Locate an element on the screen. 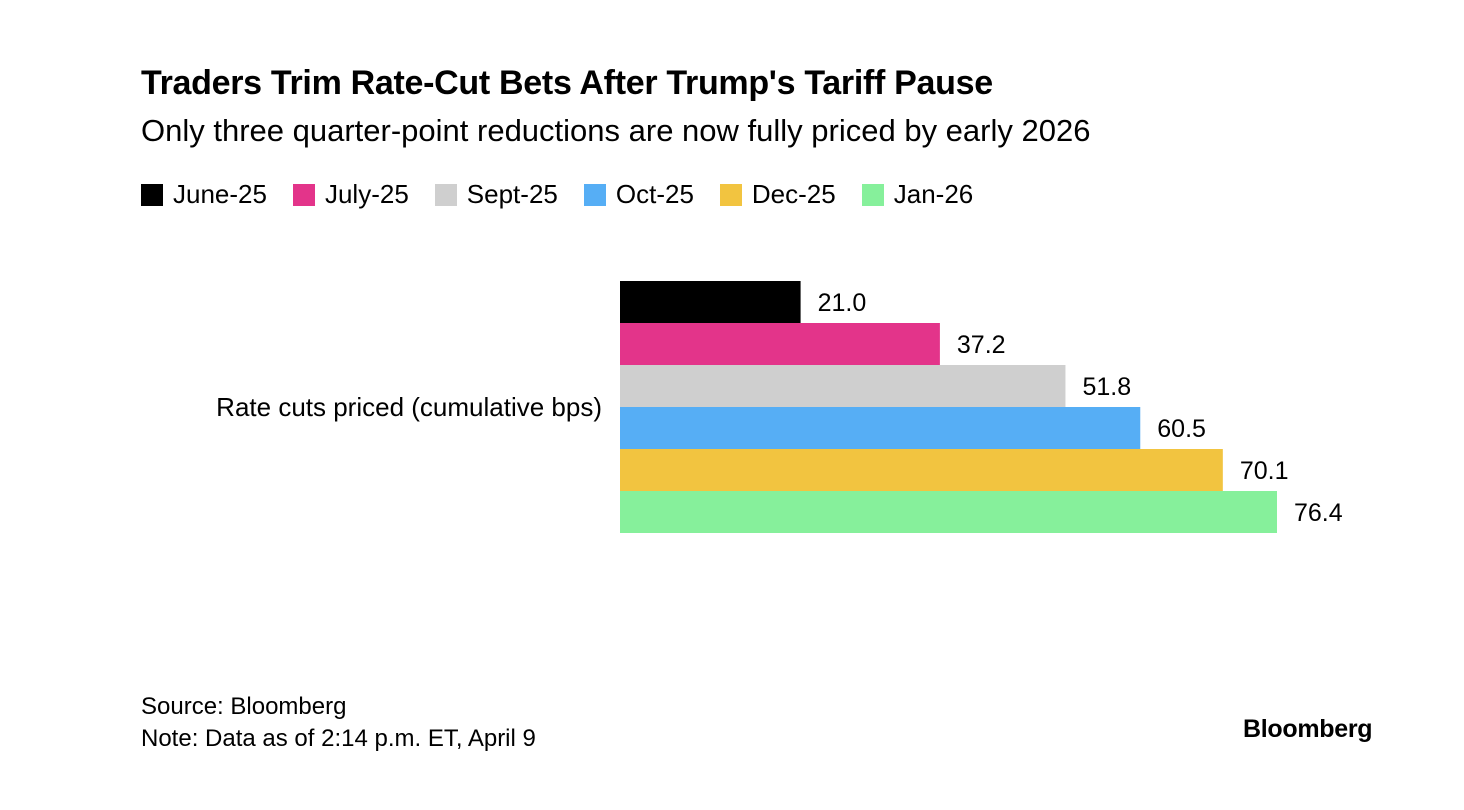  legend-label: June-25 is located at coordinates (220, 194).